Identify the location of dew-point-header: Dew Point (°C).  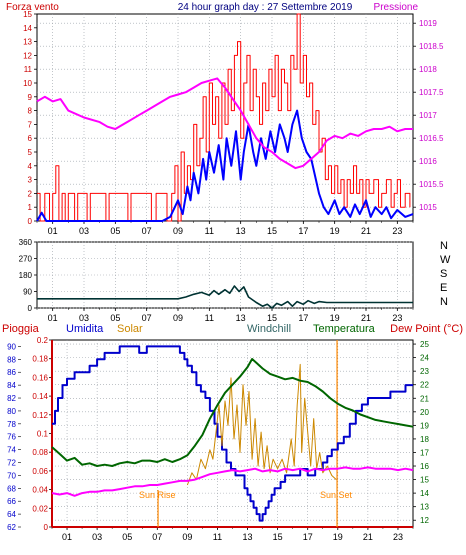
(426, 329).